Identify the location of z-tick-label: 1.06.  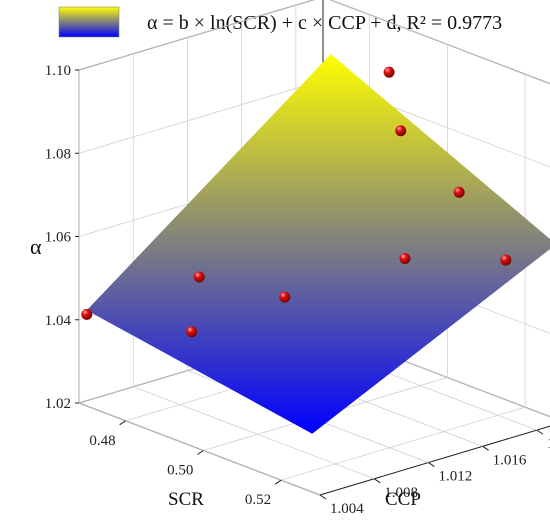
(58, 238).